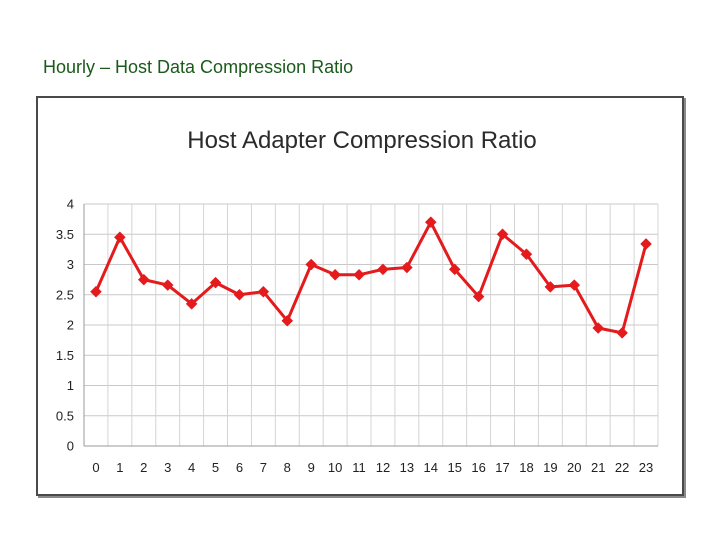 Image resolution: width=720 pixels, height=540 pixels. Describe the element at coordinates (198, 67) in the screenshot. I see `slide-title: Hourly – Host Data Compression Ratio` at that location.